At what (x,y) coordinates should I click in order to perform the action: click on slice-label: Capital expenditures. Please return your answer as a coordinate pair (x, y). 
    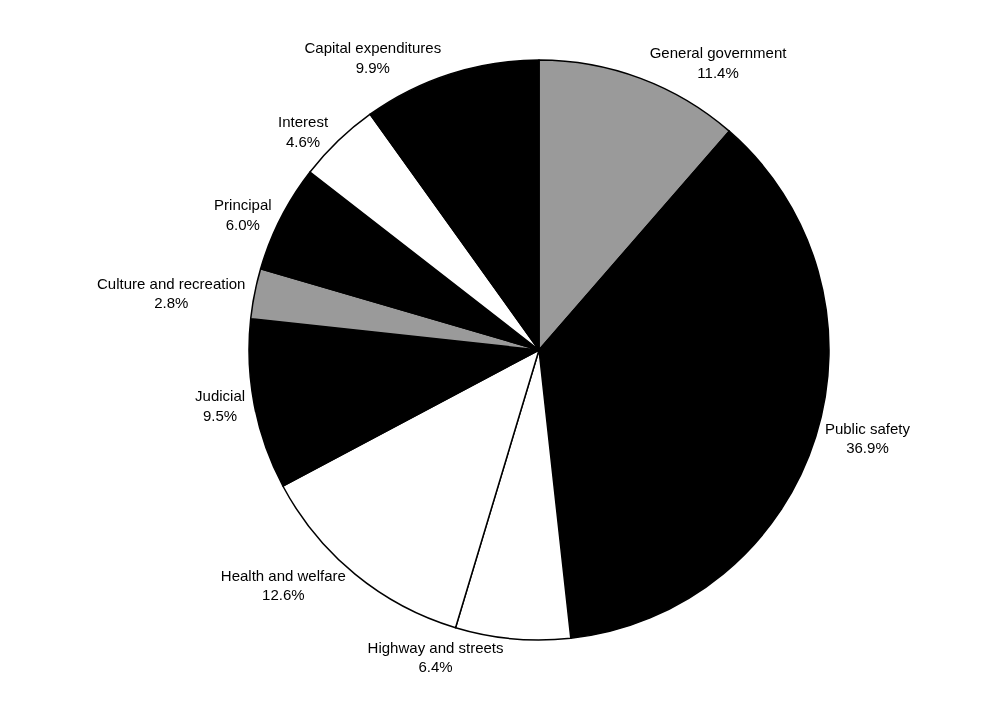
    Looking at the image, I should click on (373, 48).